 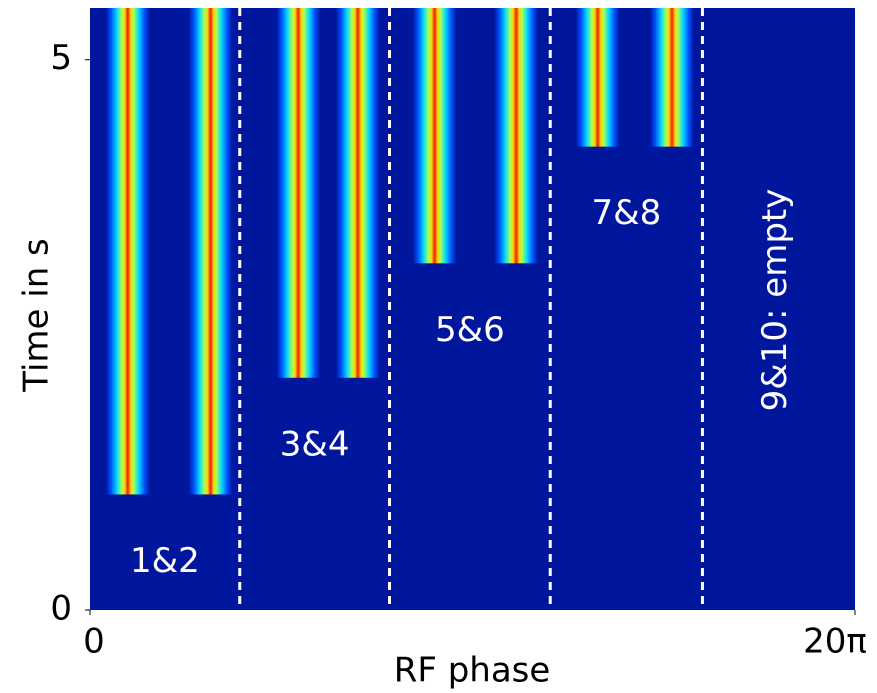 What do you see at coordinates (315, 444) in the screenshot?
I see `group-label: 3&4` at bounding box center [315, 444].